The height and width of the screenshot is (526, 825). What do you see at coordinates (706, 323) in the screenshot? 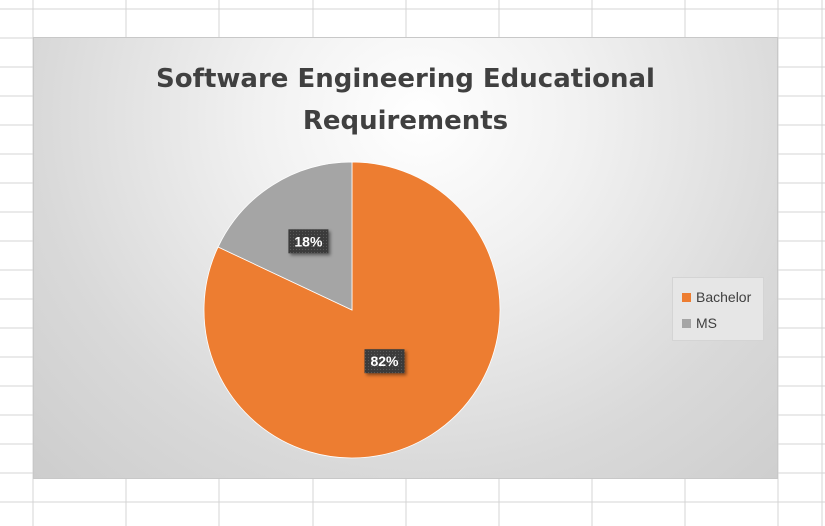
I see `legend-label-ms: MS` at bounding box center [706, 323].